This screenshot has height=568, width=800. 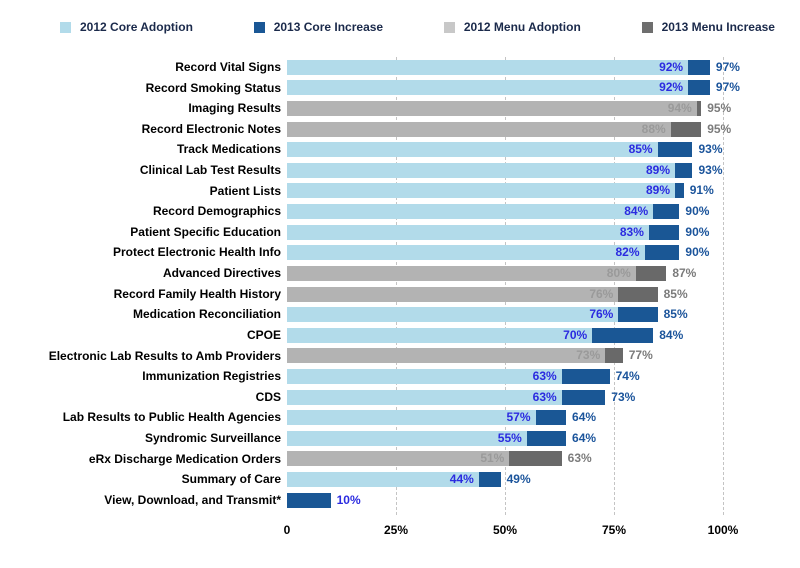 I want to click on chart-row: Syndromic Surveillance 55% 64%, so click(x=400, y=438).